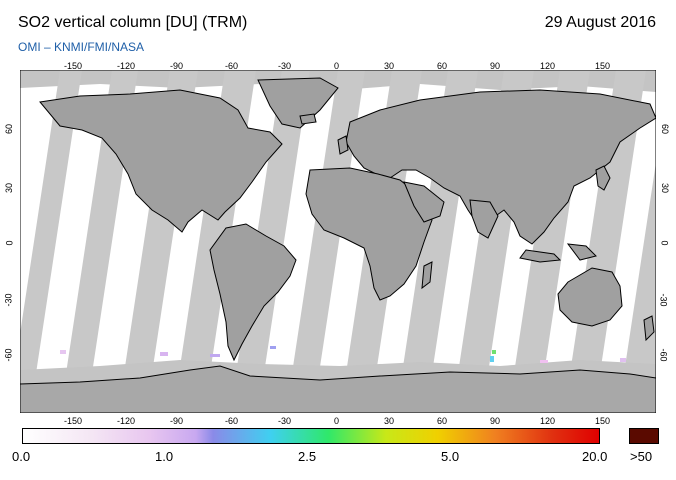  I want to click on lon-tick-top: 30, so click(389, 66).